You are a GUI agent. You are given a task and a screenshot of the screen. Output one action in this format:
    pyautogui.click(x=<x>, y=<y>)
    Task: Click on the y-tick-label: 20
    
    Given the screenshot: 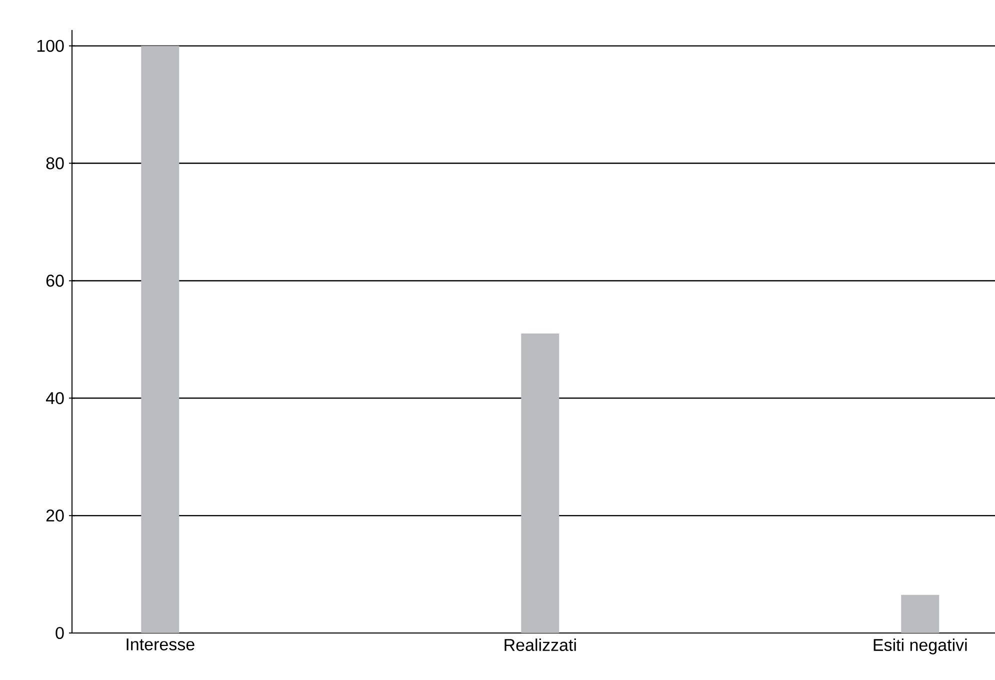 What is the action you would take?
    pyautogui.click(x=55, y=516)
    